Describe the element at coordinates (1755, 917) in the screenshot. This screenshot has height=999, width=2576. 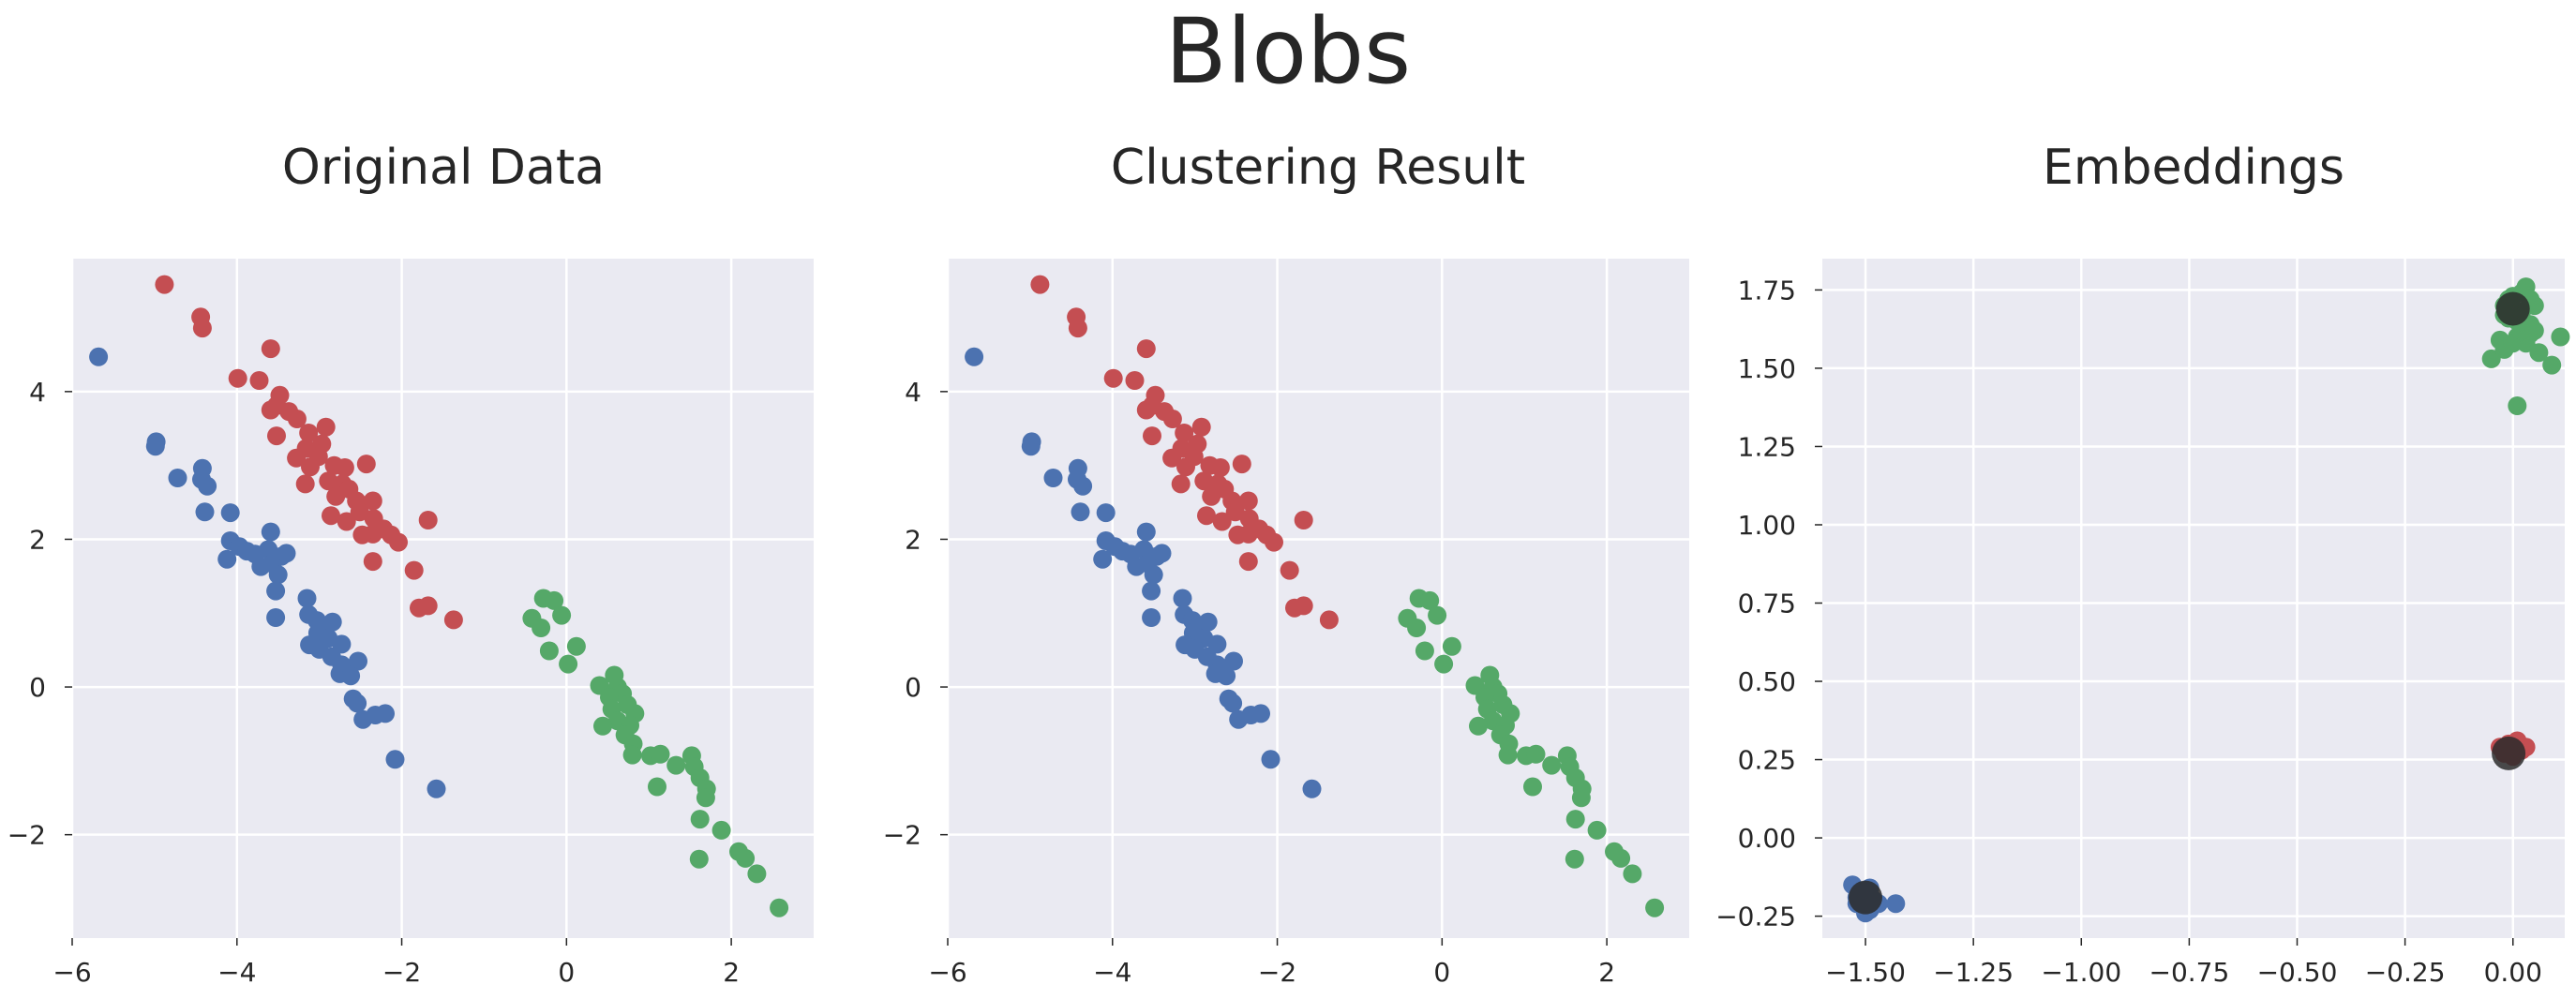
I see `y-tick-label: −0.25` at that location.